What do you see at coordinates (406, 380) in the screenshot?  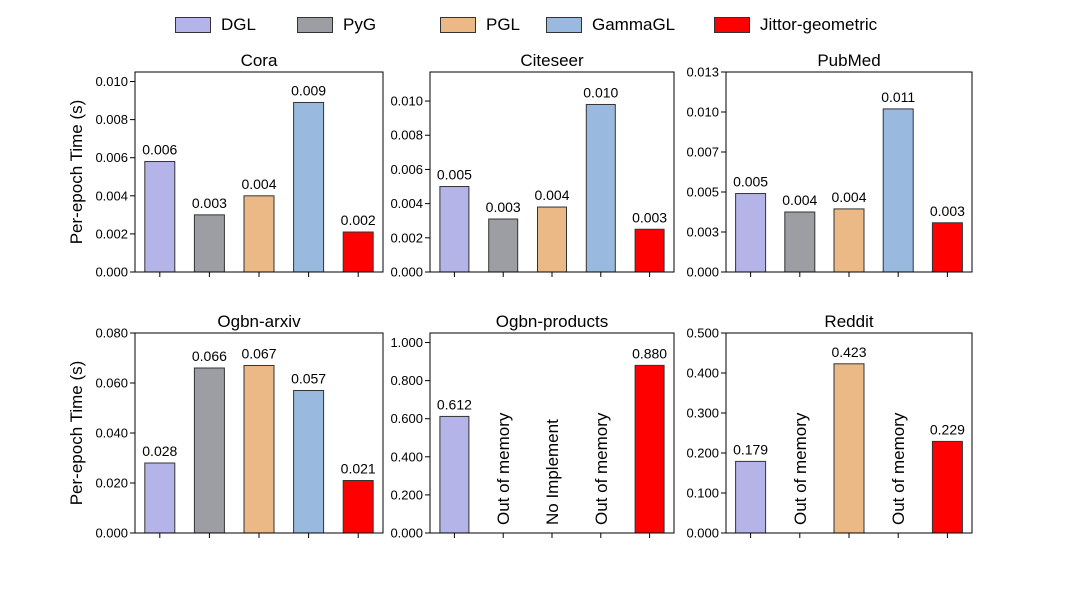 I see `y-tick-label: 0.800` at bounding box center [406, 380].